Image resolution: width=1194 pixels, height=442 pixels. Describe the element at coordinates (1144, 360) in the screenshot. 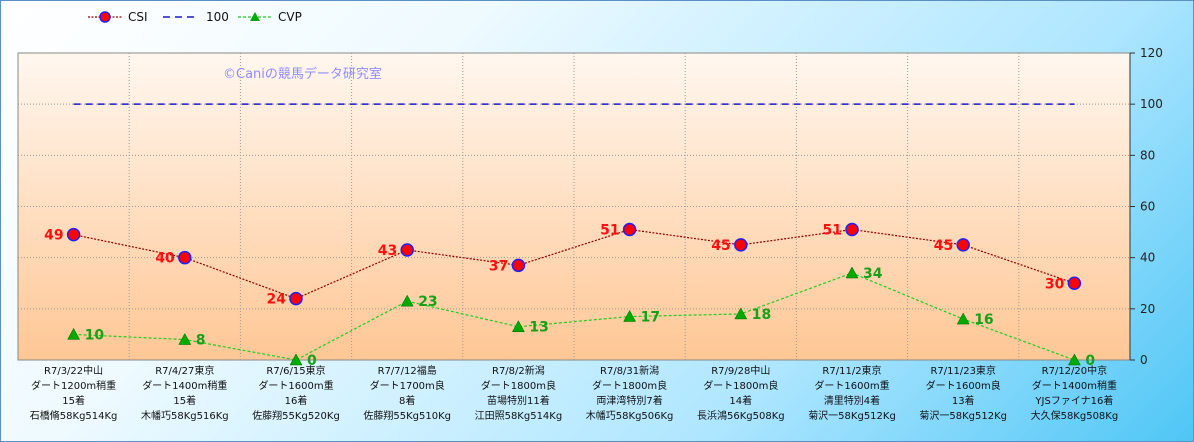

I see `y-tick-label: 0` at that location.